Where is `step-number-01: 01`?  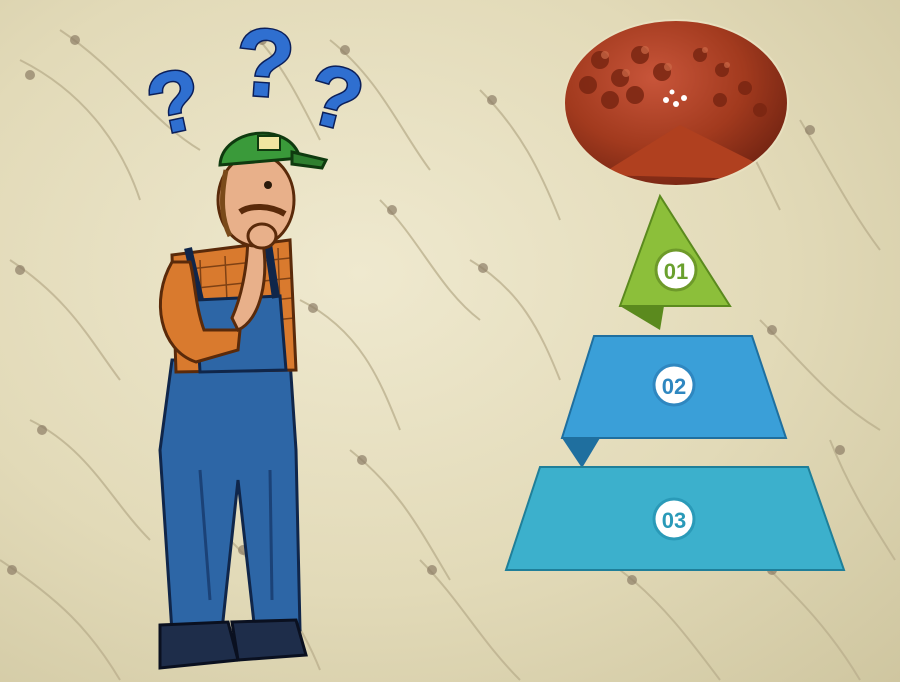
step-number-01: 01 is located at coordinates (676, 271).